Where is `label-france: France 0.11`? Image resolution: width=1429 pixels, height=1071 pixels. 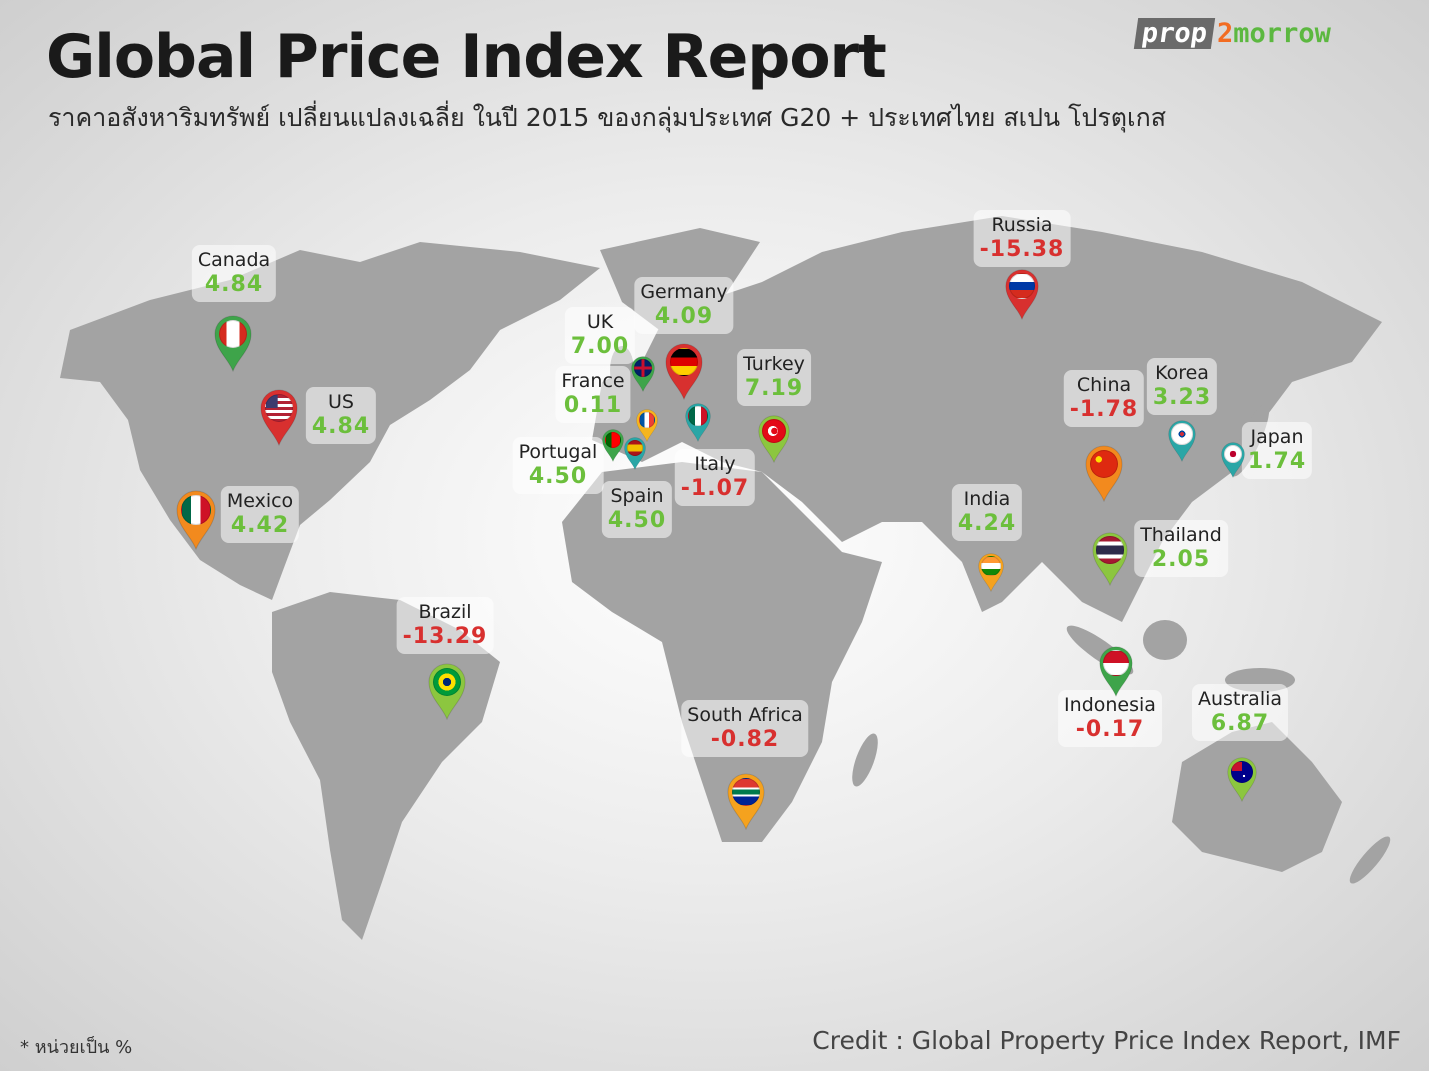
label-france: France 0.11 is located at coordinates (593, 394).